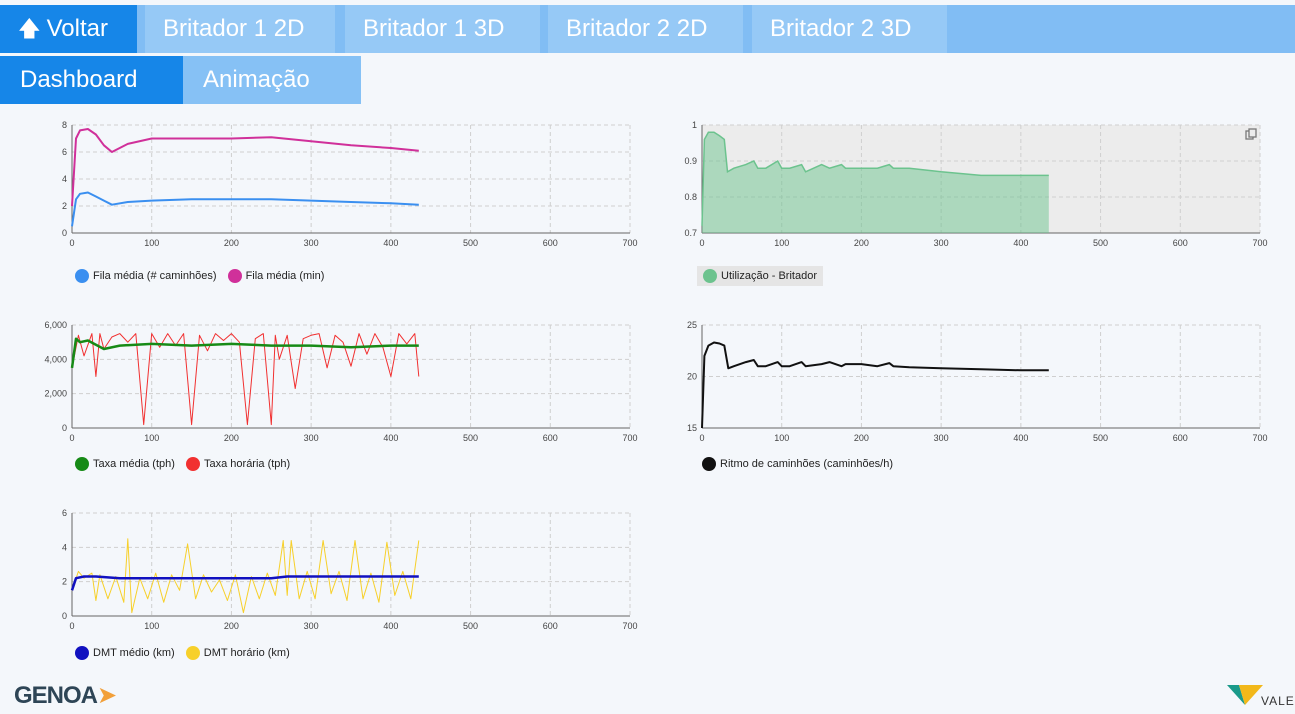  What do you see at coordinates (1245, 695) in the screenshot?
I see `vale-v-icon` at bounding box center [1245, 695].